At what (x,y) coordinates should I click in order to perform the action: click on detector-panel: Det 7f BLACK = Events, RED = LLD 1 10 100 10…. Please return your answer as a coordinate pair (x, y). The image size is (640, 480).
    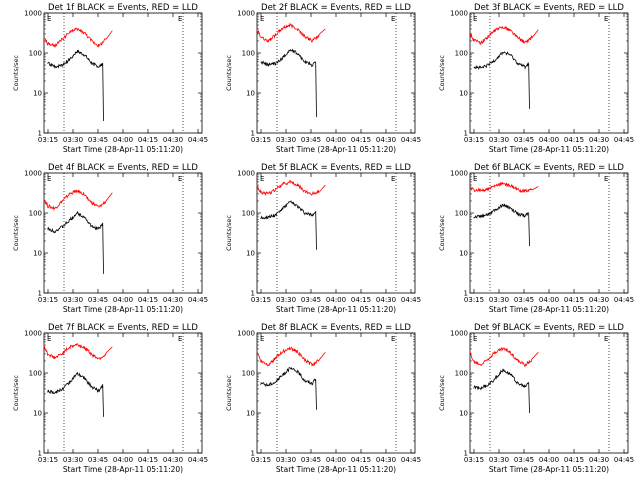
    Looking at the image, I should click on (106, 400).